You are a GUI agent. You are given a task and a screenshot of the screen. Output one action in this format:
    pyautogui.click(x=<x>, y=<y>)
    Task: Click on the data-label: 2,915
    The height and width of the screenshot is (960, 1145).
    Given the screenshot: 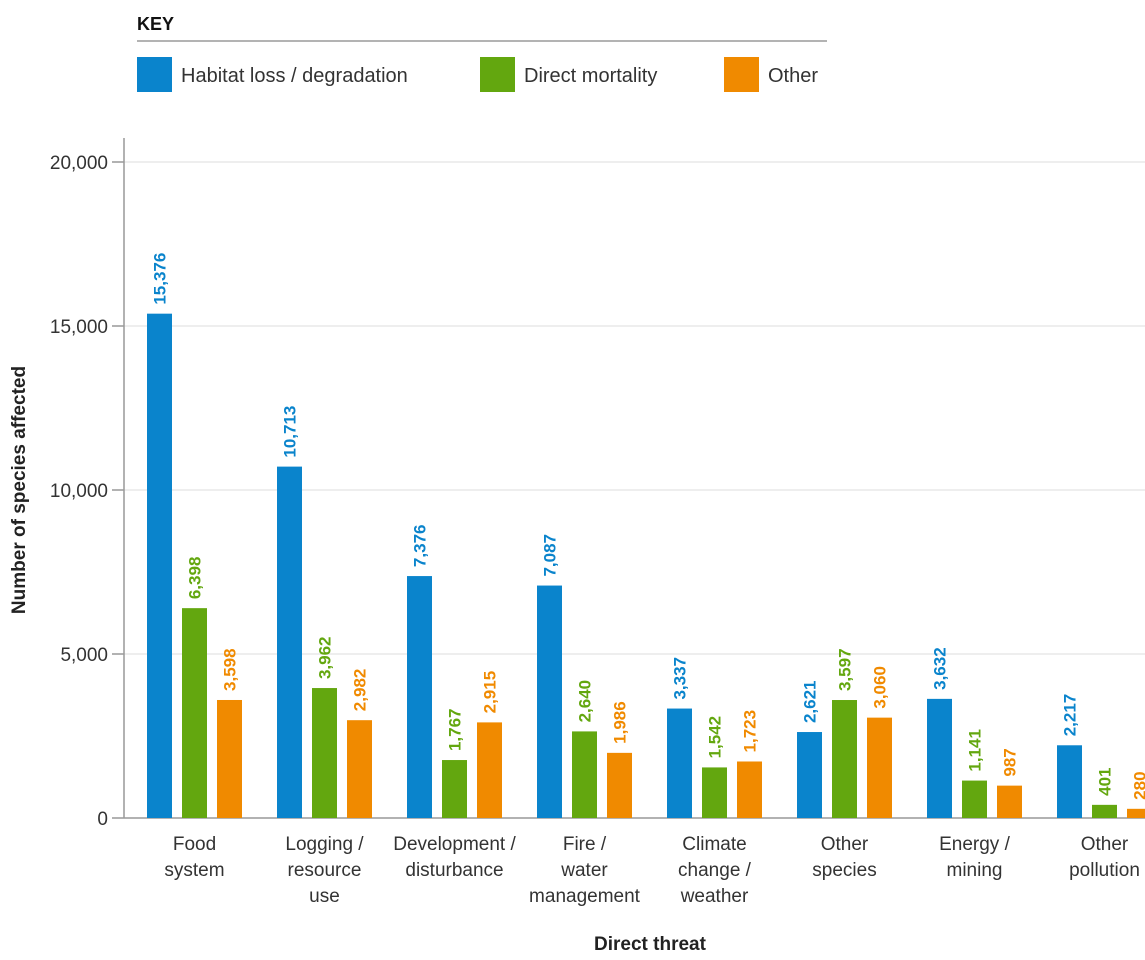 What is the action you would take?
    pyautogui.click(x=490, y=692)
    